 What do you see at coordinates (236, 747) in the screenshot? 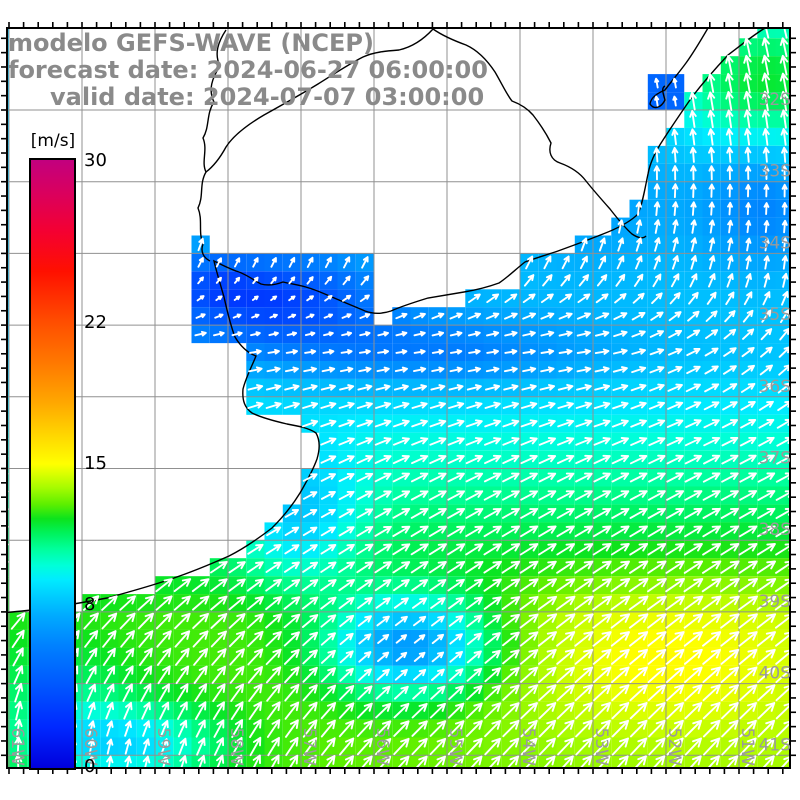
I see `longitude-label: 58W` at bounding box center [236, 747].